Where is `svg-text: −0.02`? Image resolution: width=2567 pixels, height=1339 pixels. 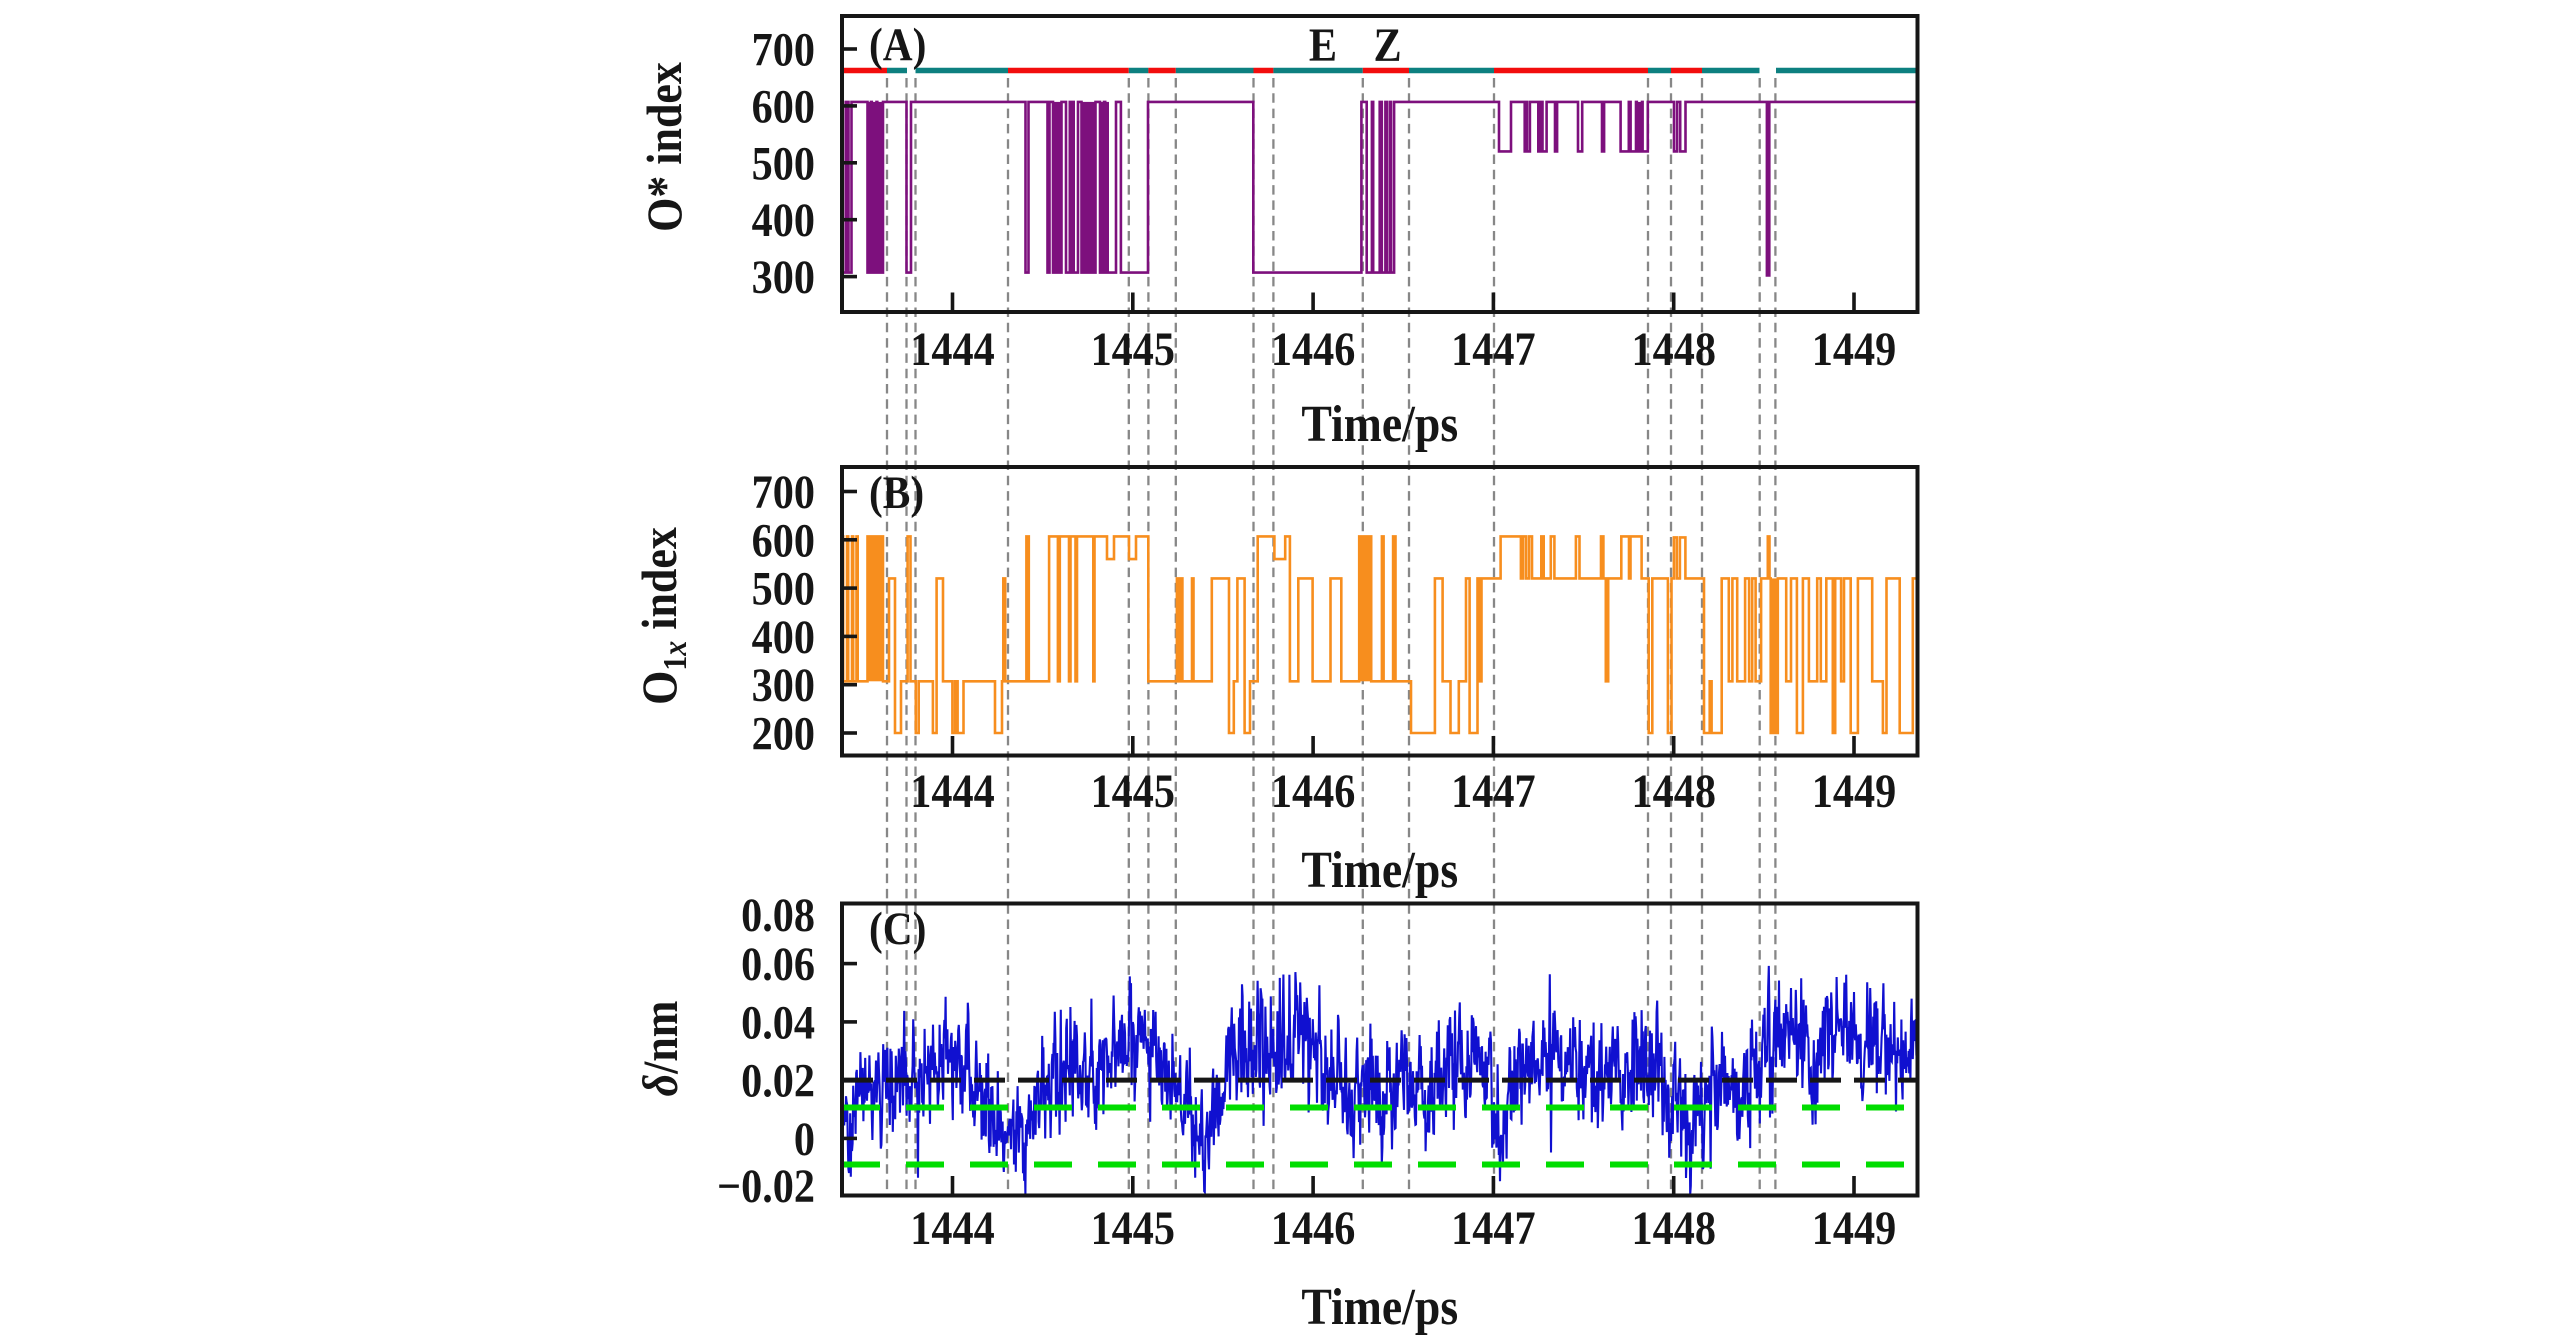 svg-text: −0.02 is located at coordinates (766, 1186).